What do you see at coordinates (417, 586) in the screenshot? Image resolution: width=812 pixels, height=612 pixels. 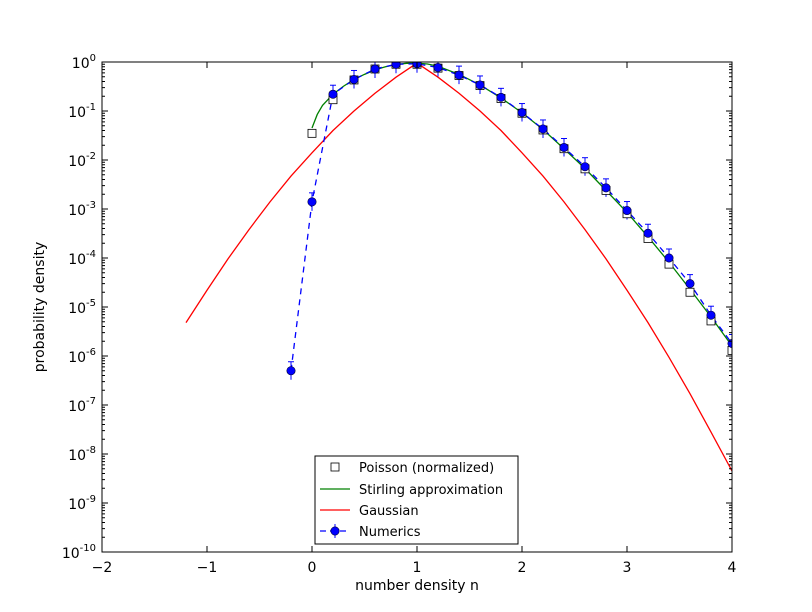 I see `x-axis-title: number density n` at bounding box center [417, 586].